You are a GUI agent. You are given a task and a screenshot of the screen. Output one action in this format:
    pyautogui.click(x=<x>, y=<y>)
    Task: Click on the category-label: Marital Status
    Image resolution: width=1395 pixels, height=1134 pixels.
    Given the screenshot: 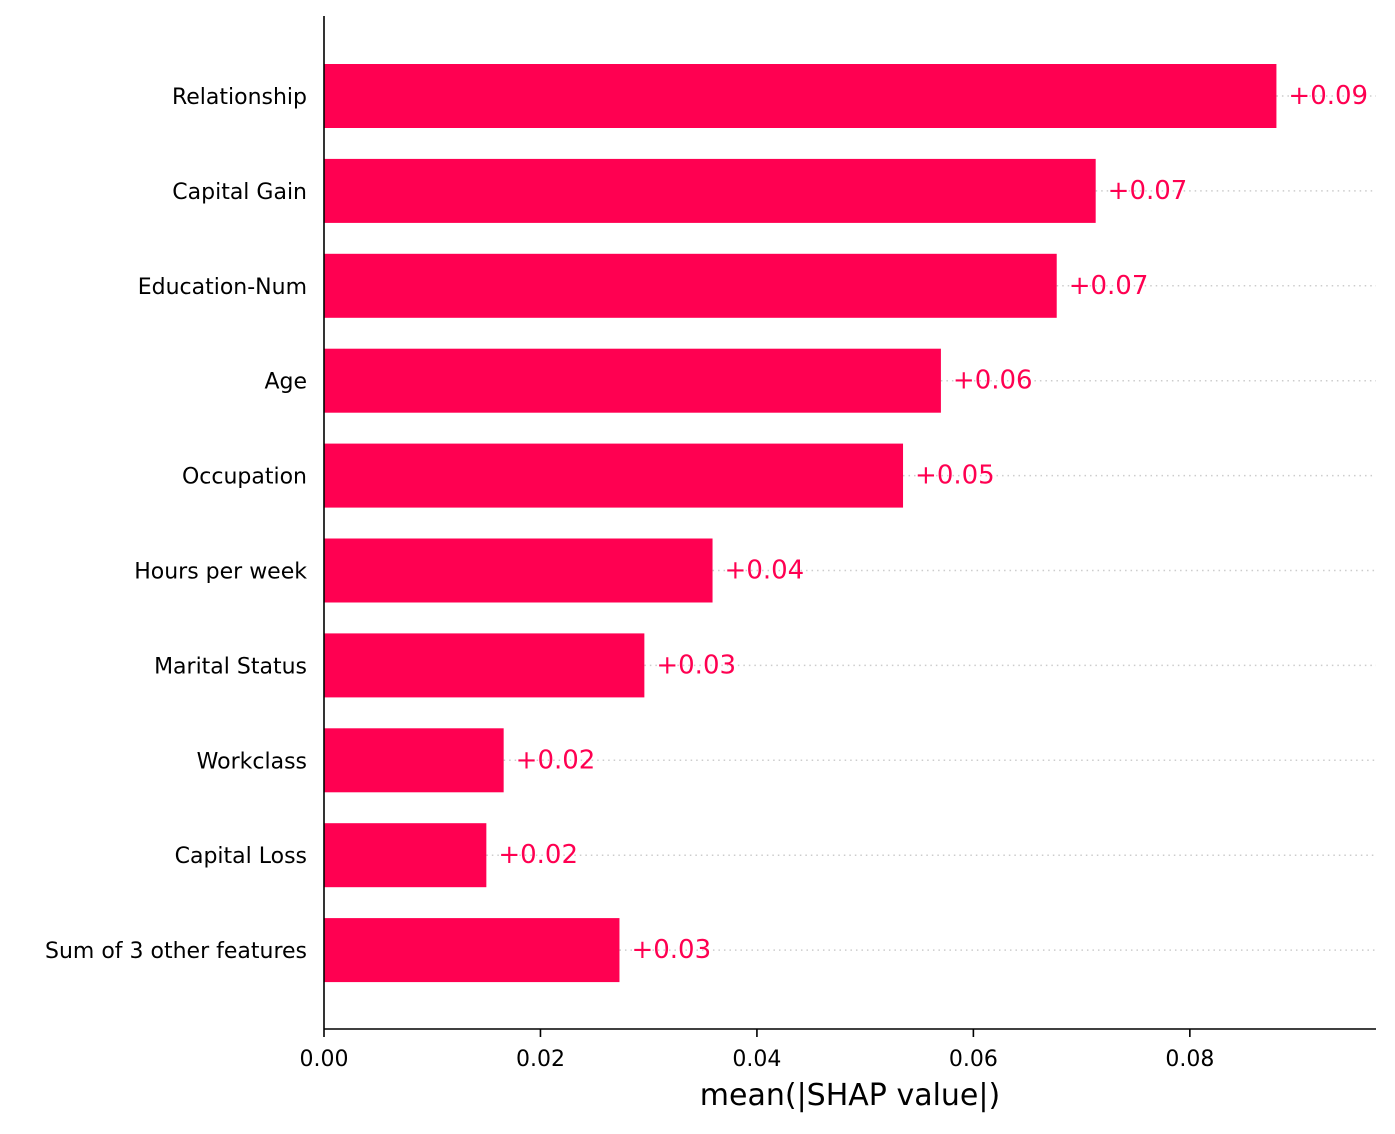 What is the action you would take?
    pyautogui.click(x=230, y=666)
    